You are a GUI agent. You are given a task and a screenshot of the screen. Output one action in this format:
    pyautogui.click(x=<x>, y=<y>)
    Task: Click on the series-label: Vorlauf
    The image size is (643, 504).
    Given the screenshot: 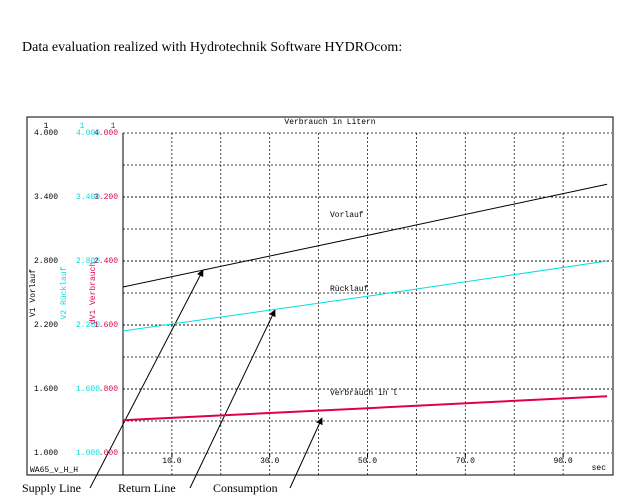 What is the action you would take?
    pyautogui.click(x=347, y=215)
    